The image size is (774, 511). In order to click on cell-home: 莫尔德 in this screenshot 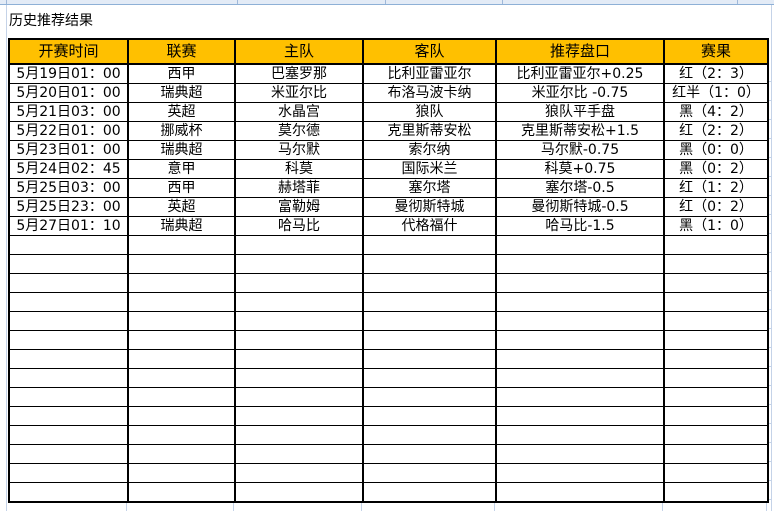, I will do `click(299, 131)`.